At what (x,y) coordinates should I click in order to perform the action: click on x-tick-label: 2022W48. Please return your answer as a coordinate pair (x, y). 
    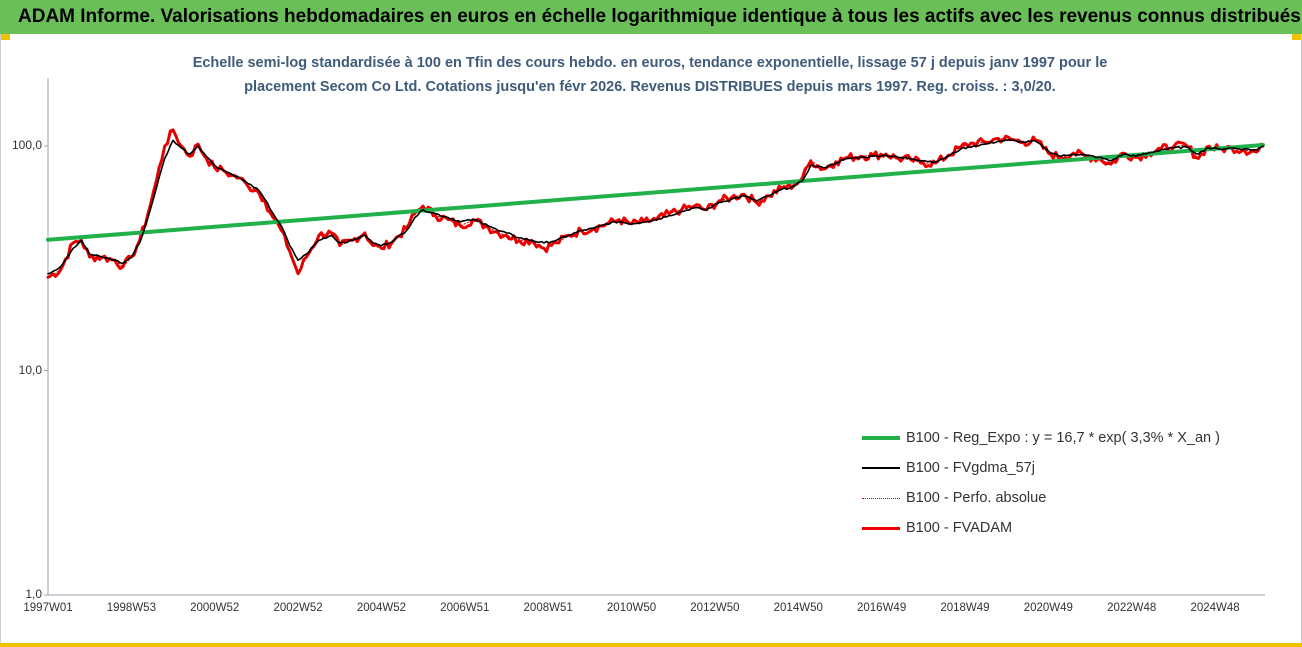
    Looking at the image, I should click on (1132, 608).